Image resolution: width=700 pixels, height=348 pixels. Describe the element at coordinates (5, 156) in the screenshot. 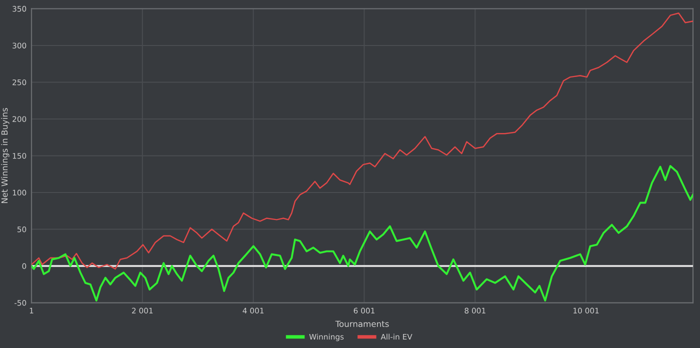

I see `y-axis-title: Net Winnings in Buyins` at that location.